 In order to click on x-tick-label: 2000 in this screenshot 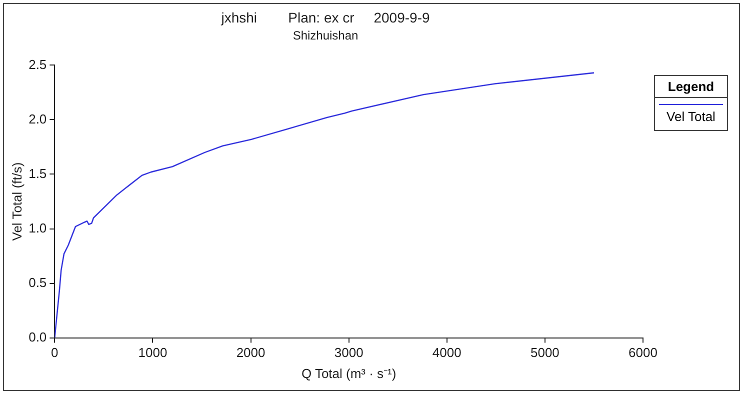, I will do `click(251, 352)`.